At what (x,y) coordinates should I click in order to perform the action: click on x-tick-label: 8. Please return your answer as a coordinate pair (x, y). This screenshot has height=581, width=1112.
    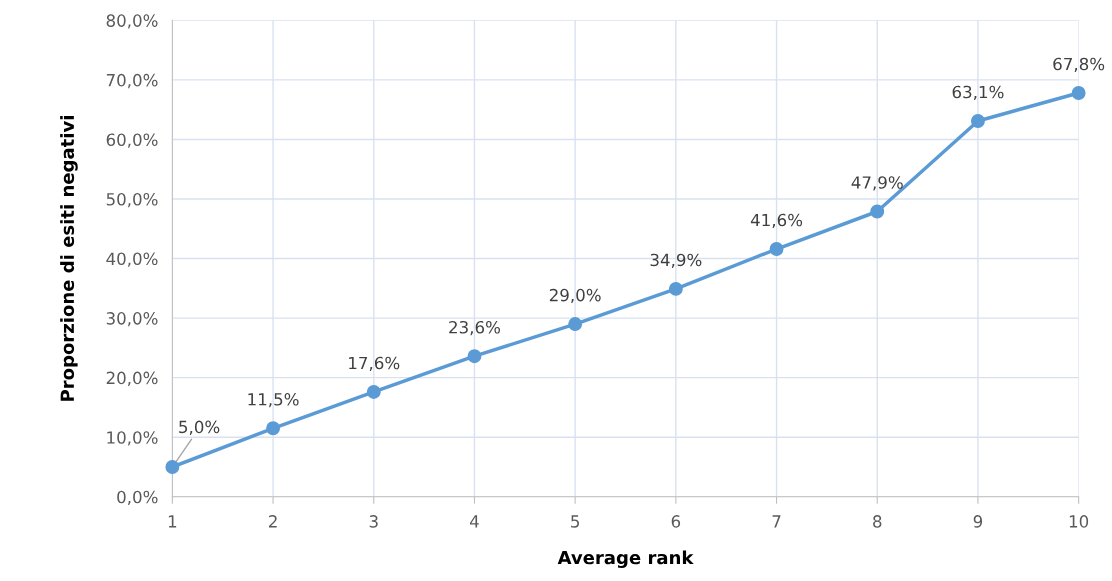
    Looking at the image, I should click on (877, 521).